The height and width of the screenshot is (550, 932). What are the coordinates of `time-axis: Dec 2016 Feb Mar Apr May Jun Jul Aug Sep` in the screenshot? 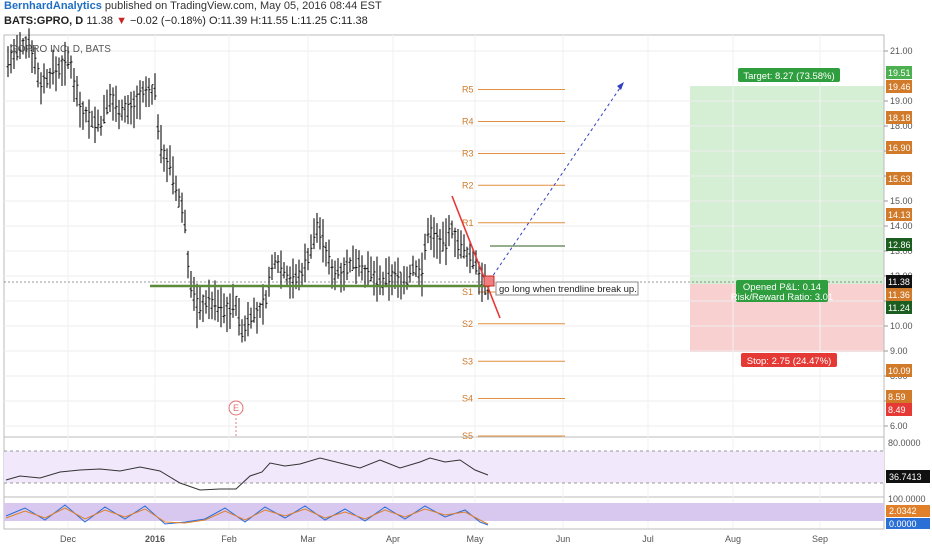 It's located at (444, 536).